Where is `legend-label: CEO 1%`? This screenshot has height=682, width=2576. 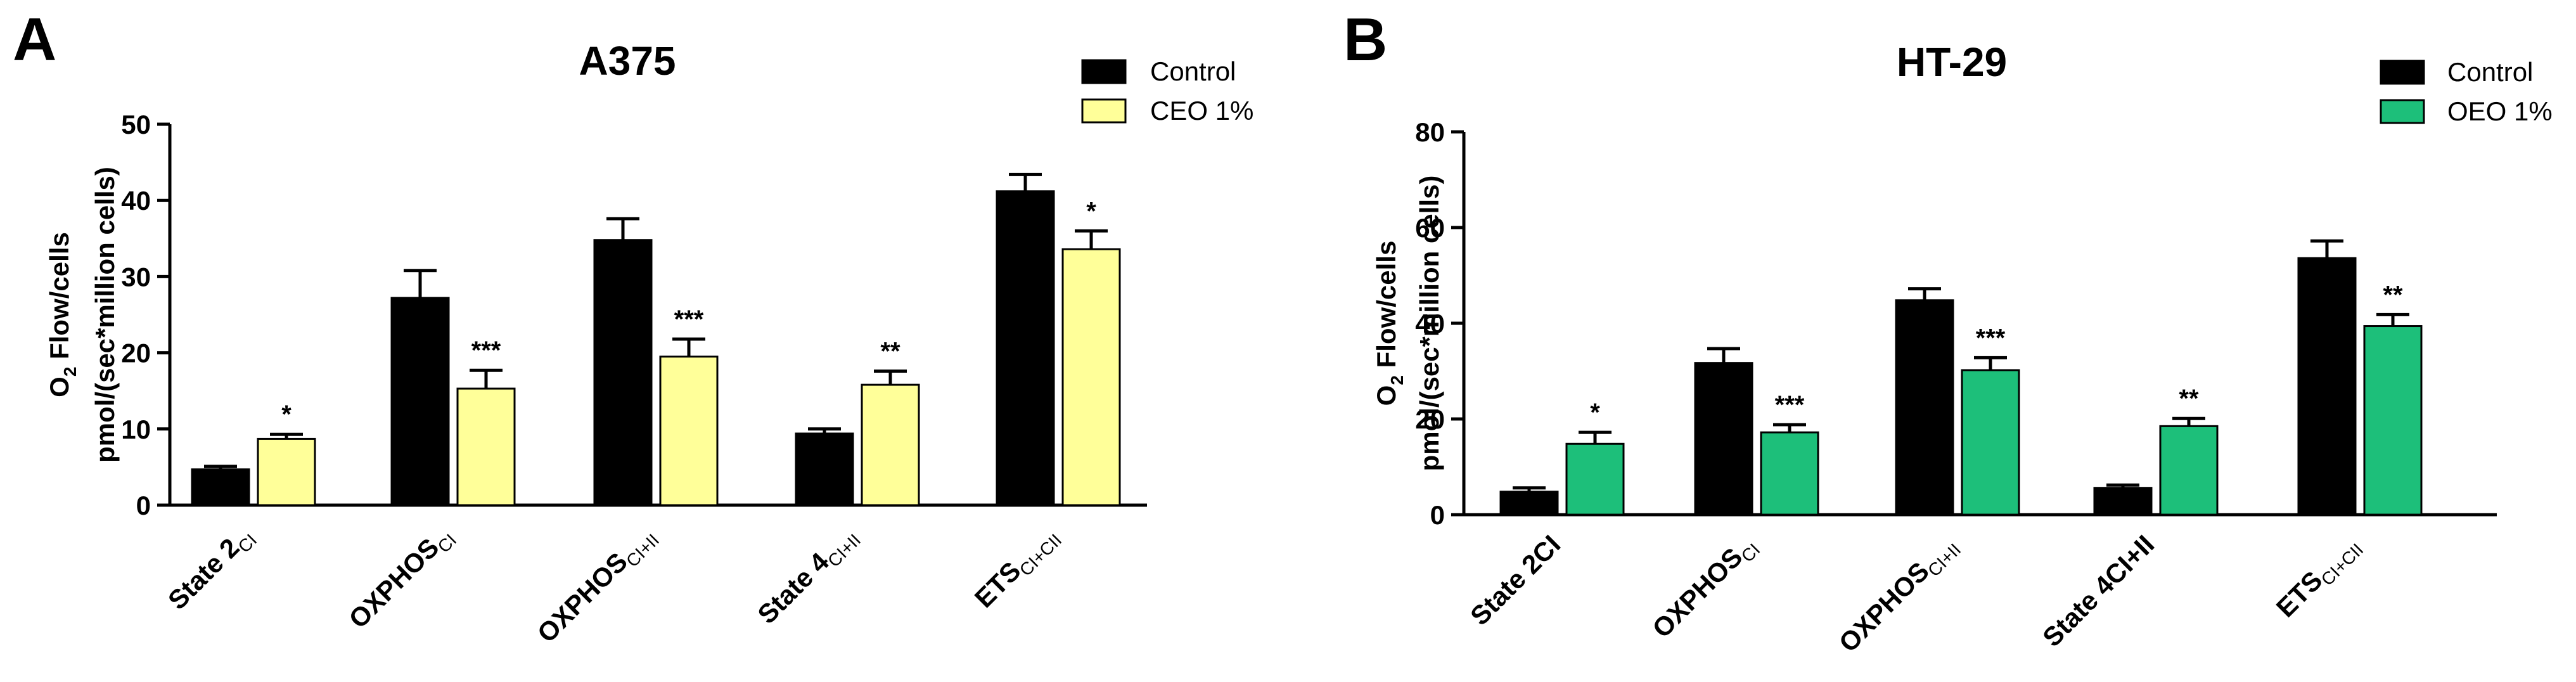
legend-label: CEO 1% is located at coordinates (1201, 110).